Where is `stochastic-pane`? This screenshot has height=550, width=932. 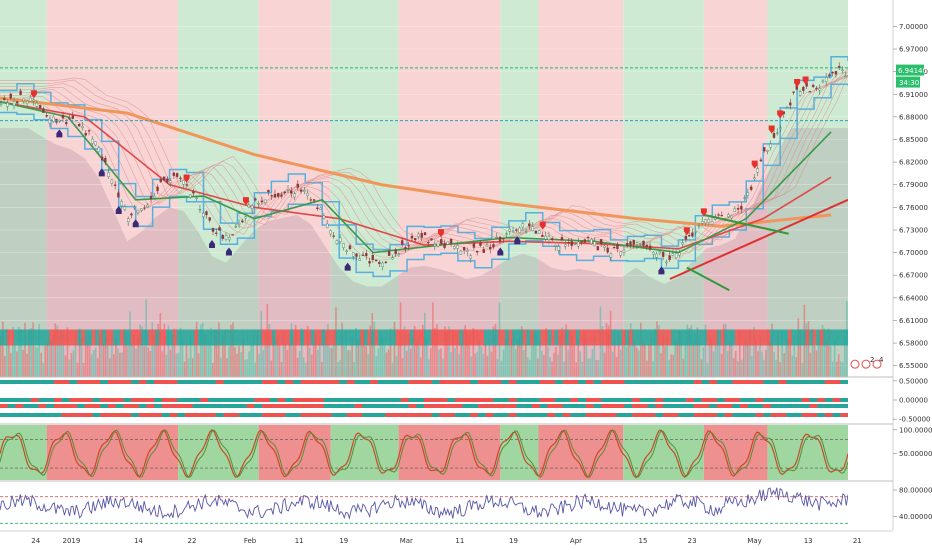 stochastic-pane is located at coordinates (446, 452).